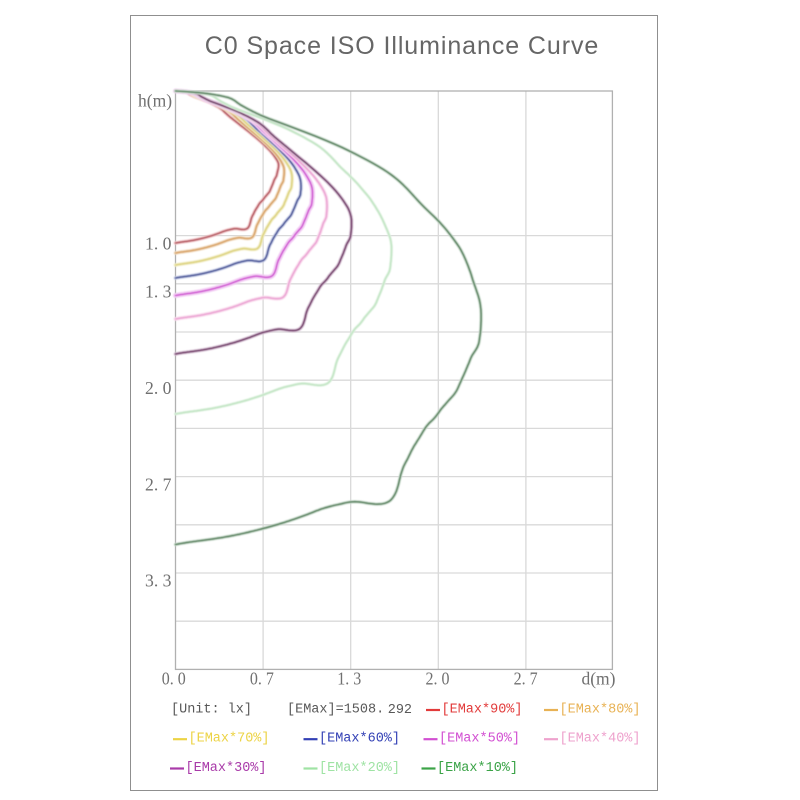  What do you see at coordinates (158, 244) in the screenshot?
I see `svg-text: 1. 0` at bounding box center [158, 244].